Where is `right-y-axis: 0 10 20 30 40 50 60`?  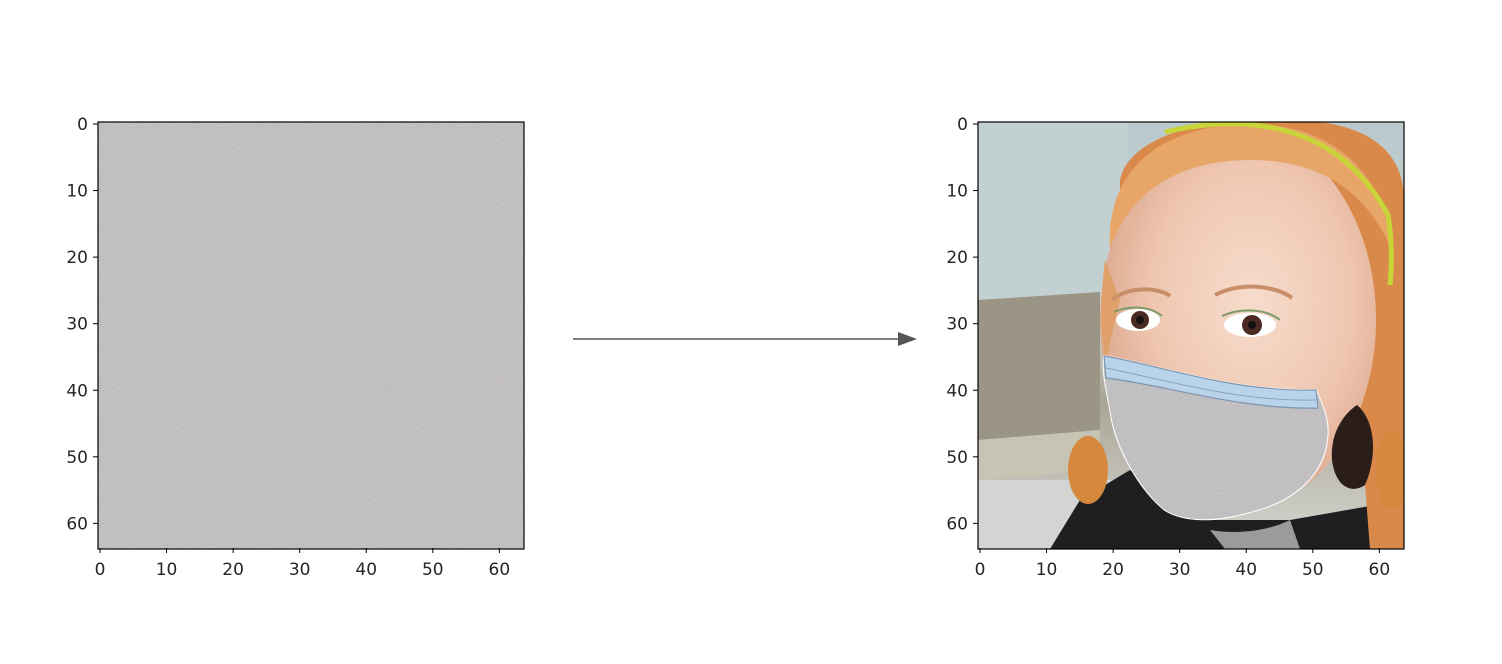
right-y-axis: 0 10 20 30 40 50 60 is located at coordinates (962, 324).